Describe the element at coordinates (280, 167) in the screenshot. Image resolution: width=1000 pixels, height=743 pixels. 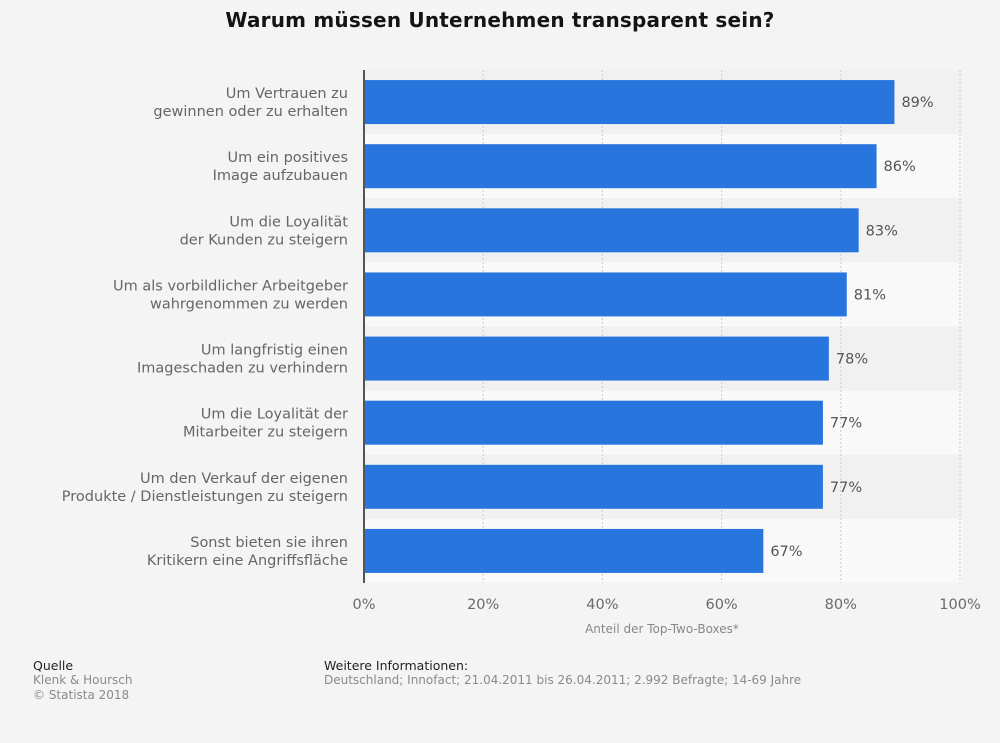
I see `category-label: Um ein positives Image aufzubauen` at that location.